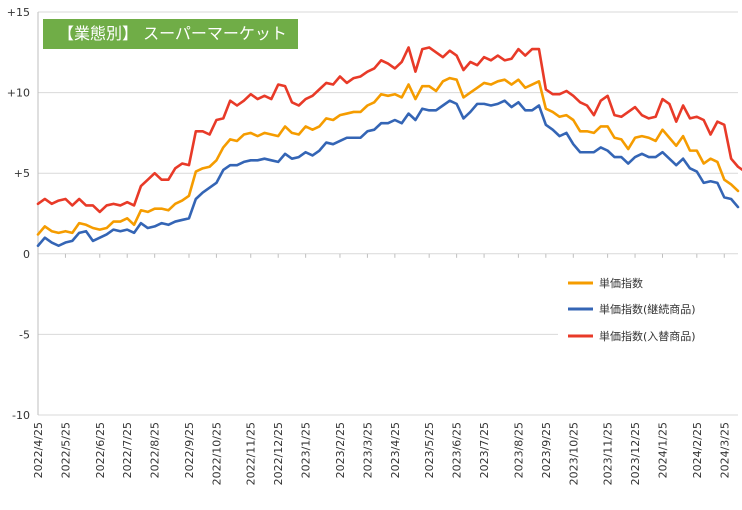  I want to click on title-background, so click(170, 34).